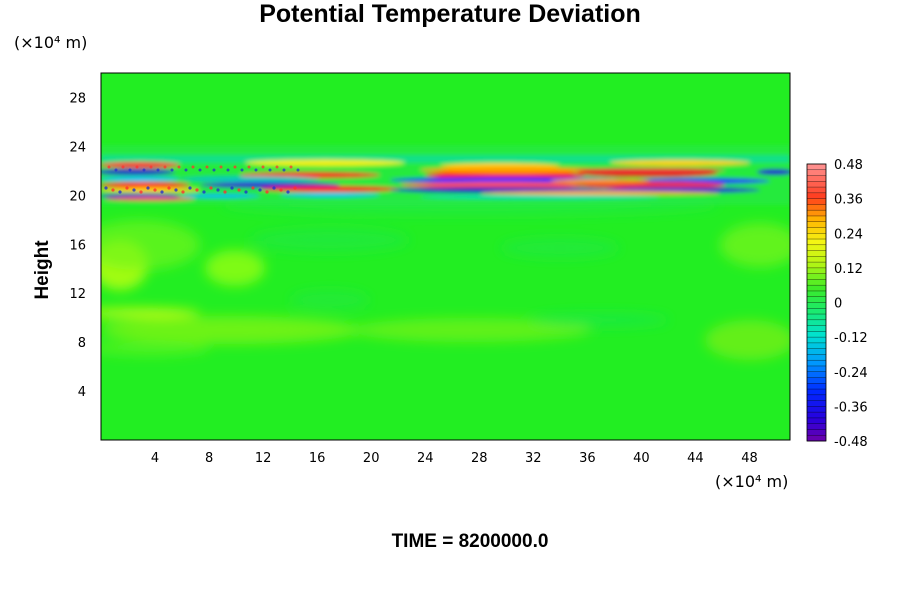 The image size is (900, 600). I want to click on colorbar-tick-label-0: 0.48, so click(848, 165).